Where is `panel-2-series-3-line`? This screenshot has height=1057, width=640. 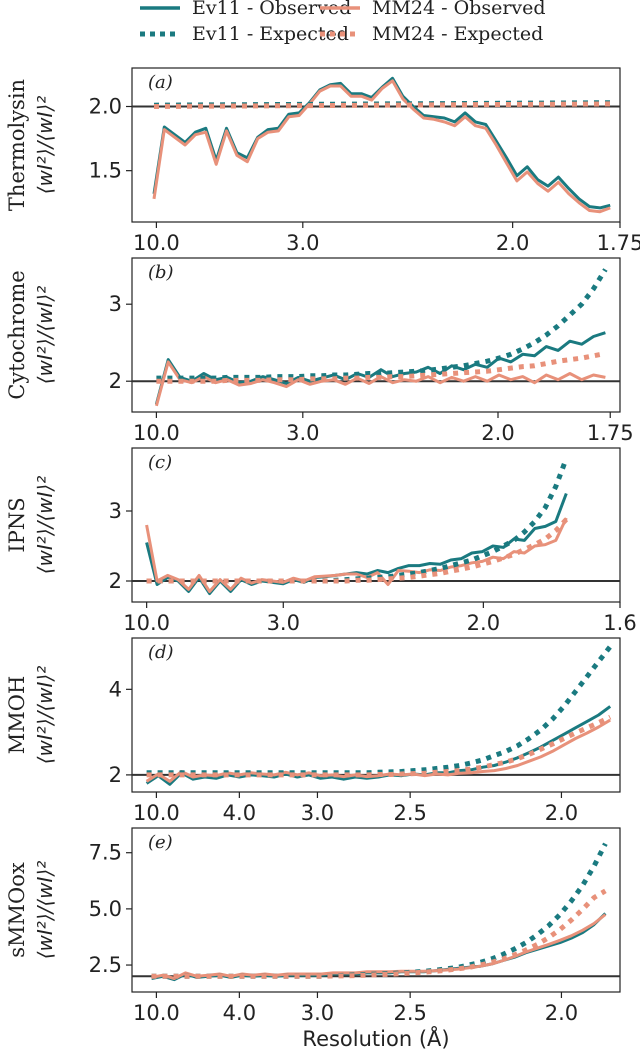
panel-2-series-3-line is located at coordinates (382, 324).